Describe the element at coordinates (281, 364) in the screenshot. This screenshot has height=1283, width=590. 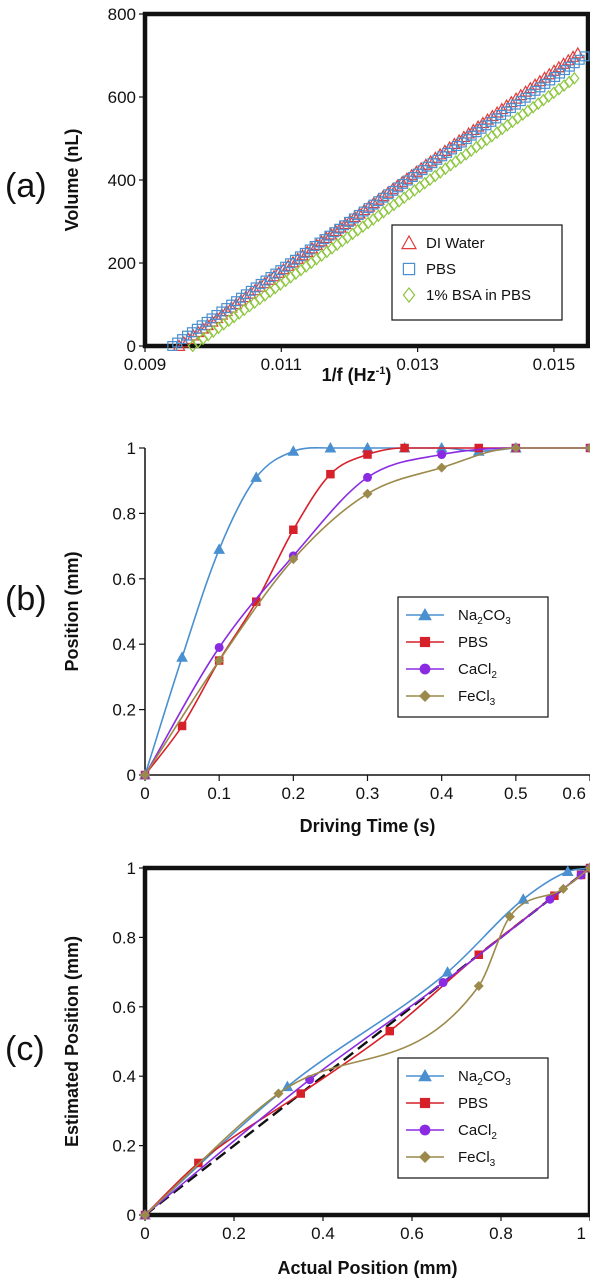
I see `x-tick-label: 0.011` at that location.